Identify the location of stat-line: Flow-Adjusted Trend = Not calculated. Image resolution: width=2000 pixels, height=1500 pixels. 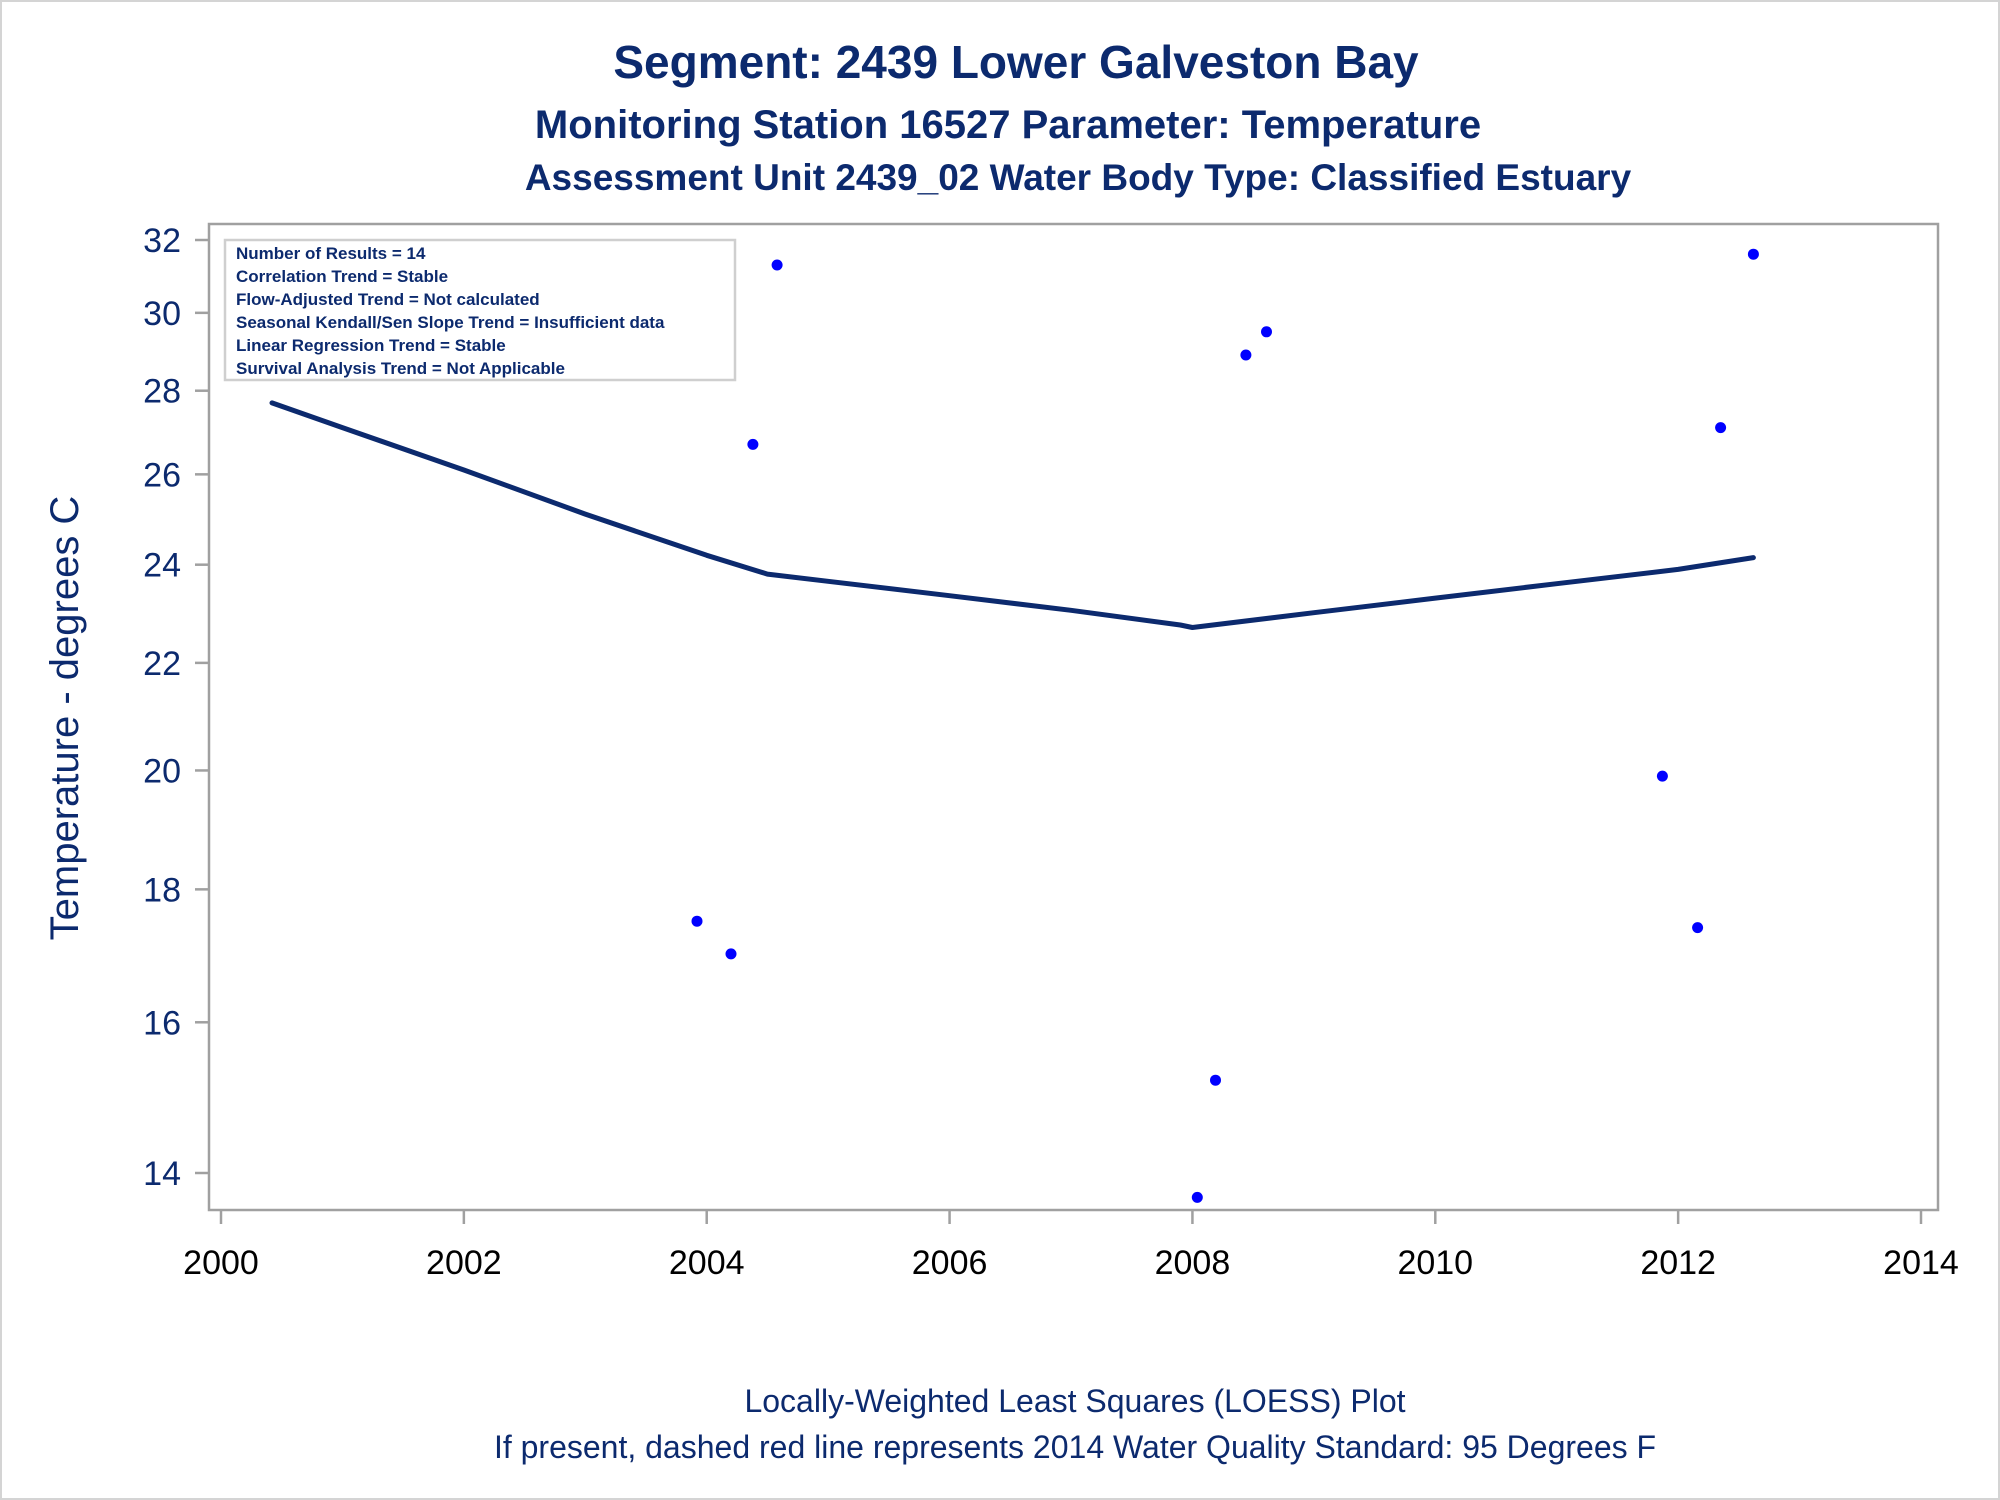
(388, 299).